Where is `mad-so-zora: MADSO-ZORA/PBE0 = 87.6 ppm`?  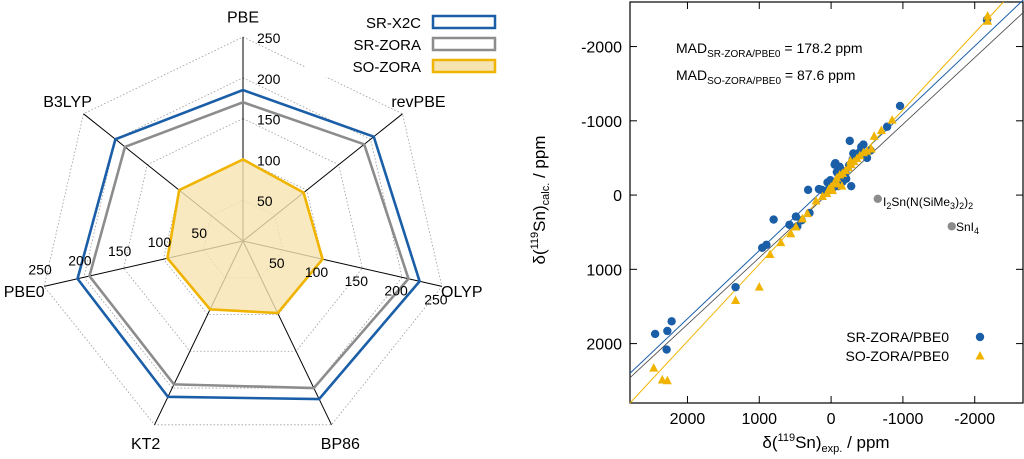
mad-so-zora: MADSO-ZORA/PBE0 = 87.6 ppm is located at coordinates (765, 77).